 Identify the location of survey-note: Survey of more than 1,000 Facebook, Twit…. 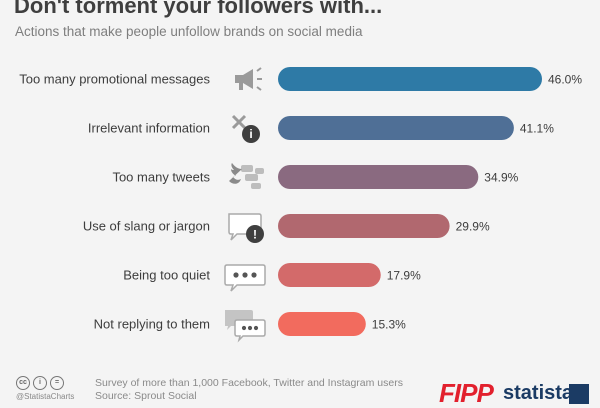
(249, 383).